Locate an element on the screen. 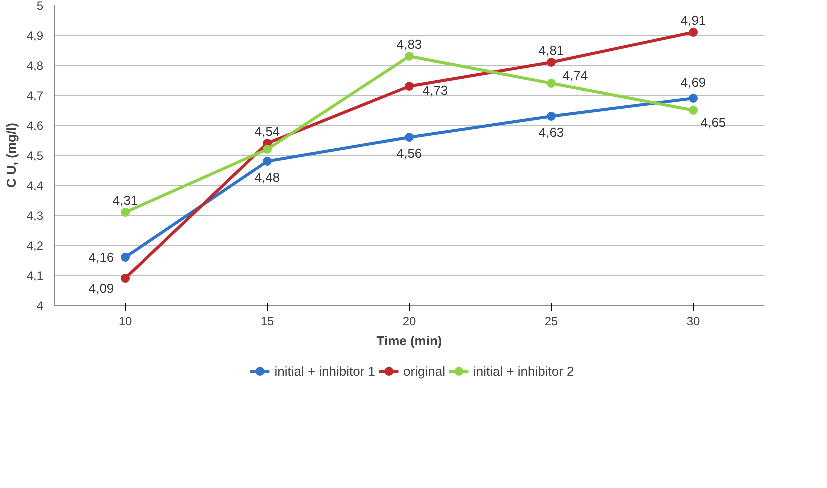  legend-label: initial + inhibitor 2 is located at coordinates (523, 371).